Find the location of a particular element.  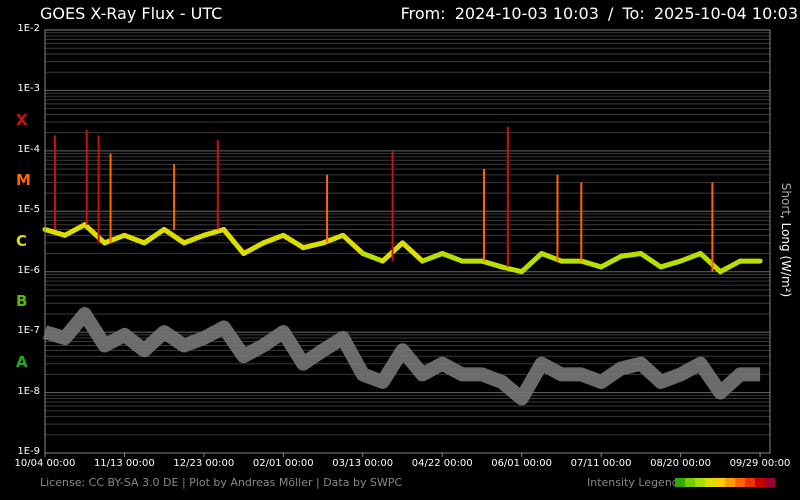

to-label: To: is located at coordinates (633, 13).